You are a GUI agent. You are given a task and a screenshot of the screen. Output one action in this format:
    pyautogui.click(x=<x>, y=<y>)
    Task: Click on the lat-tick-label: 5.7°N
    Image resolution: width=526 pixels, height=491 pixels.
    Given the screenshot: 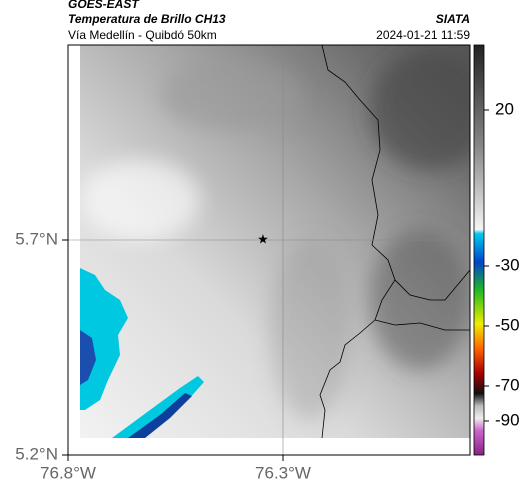 What is the action you would take?
    pyautogui.click(x=36, y=238)
    